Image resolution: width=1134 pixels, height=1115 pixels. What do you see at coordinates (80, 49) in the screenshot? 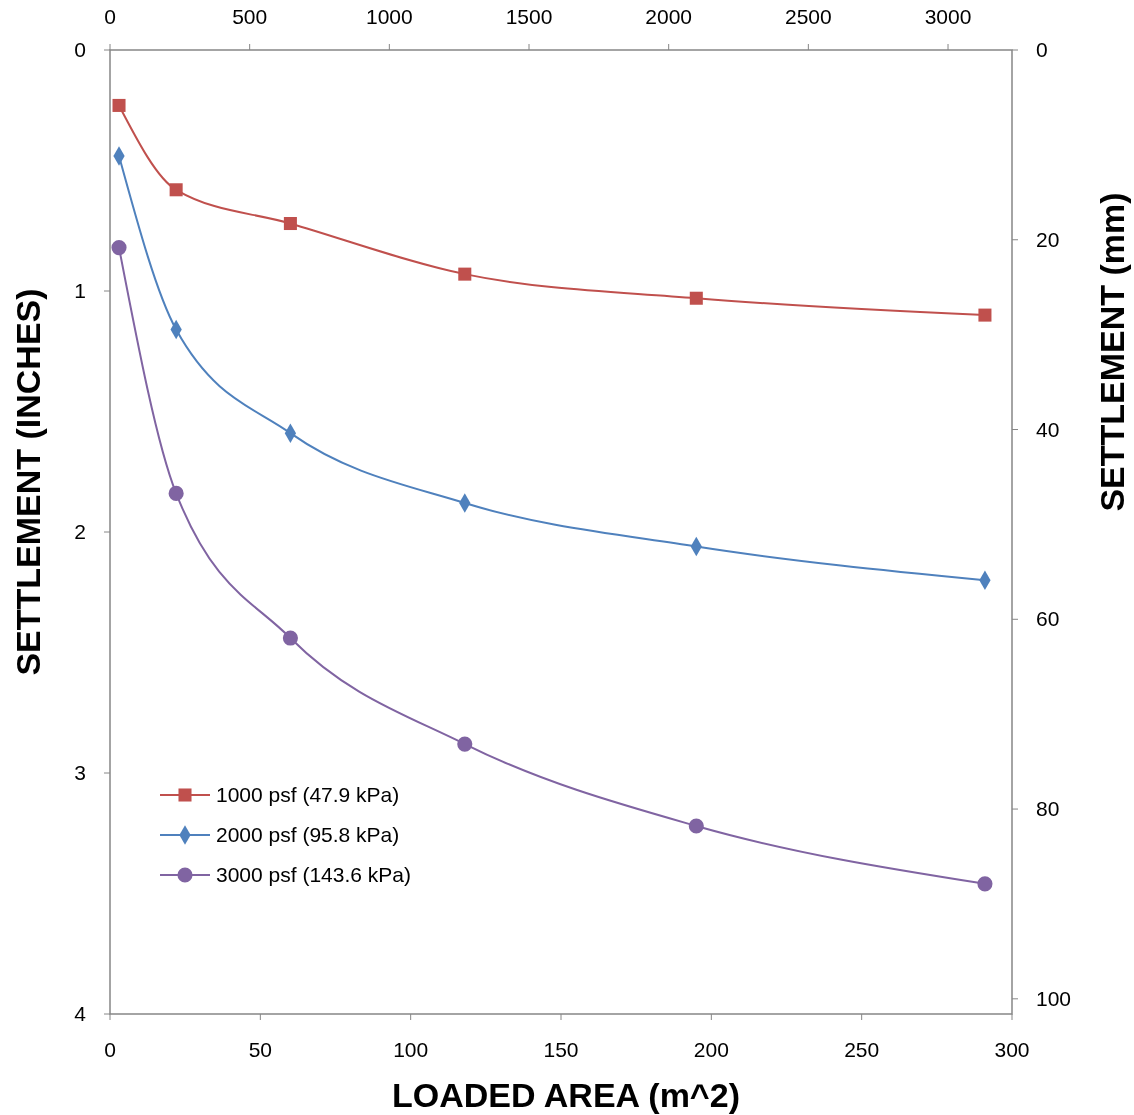
I see `y-tick-label: 0` at bounding box center [80, 49].